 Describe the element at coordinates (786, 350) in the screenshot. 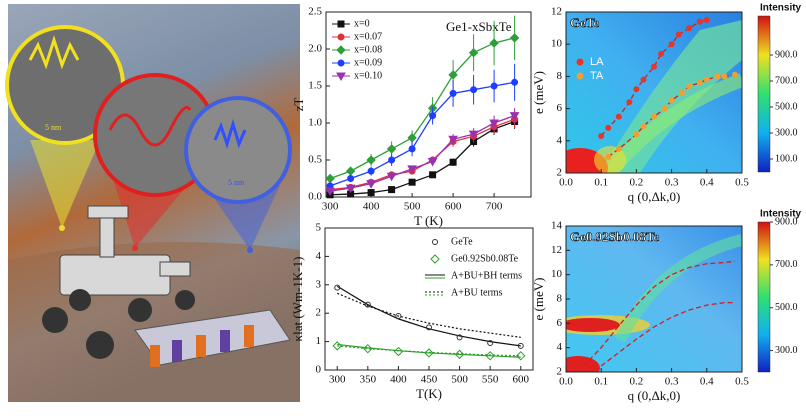

I see `colorbar-tick-label: 300.0` at that location.